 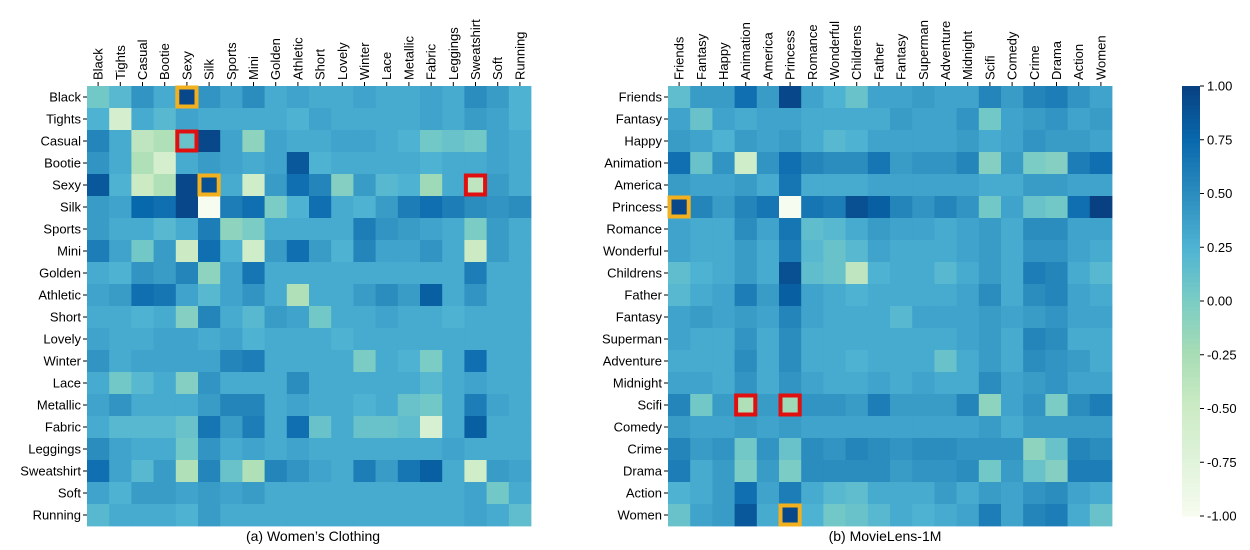 I want to click on y-tick-label: Adventure, so click(x=632, y=361).